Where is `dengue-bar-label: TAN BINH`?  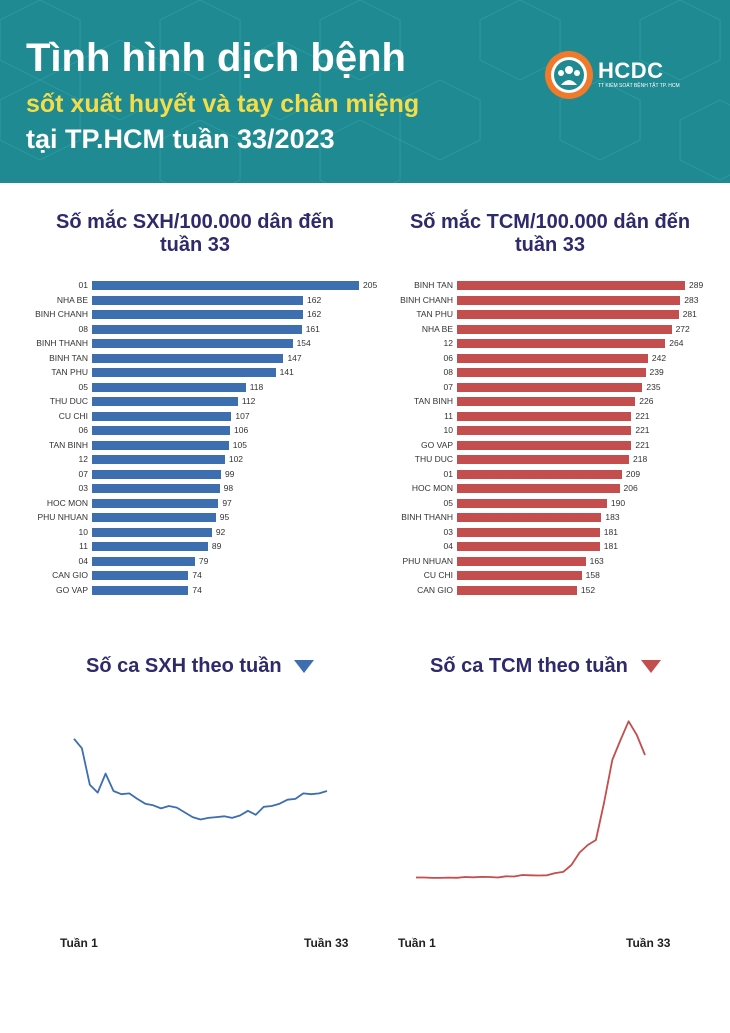
dengue-bar-label: TAN BINH is located at coordinates (68, 444).